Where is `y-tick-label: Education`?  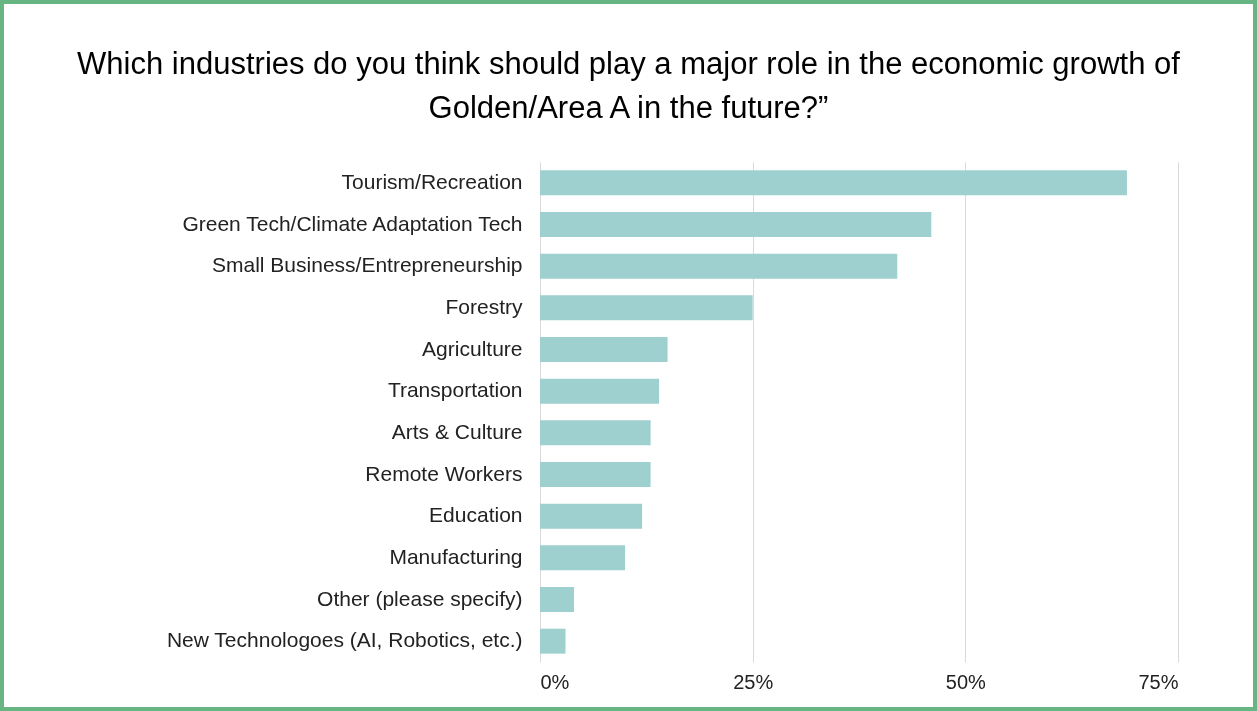
y-tick-label: Education is located at coordinates (476, 515).